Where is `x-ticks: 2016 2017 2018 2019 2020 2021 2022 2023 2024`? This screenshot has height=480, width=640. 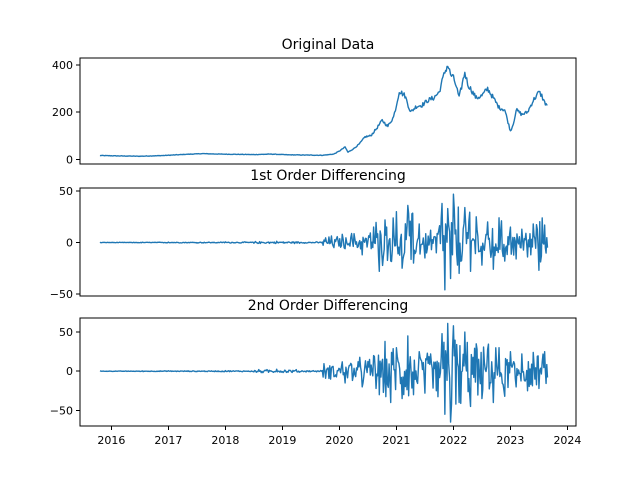
x-ticks: 2016 2017 2018 2019 2020 2021 2022 2023 2024 is located at coordinates (339, 436).